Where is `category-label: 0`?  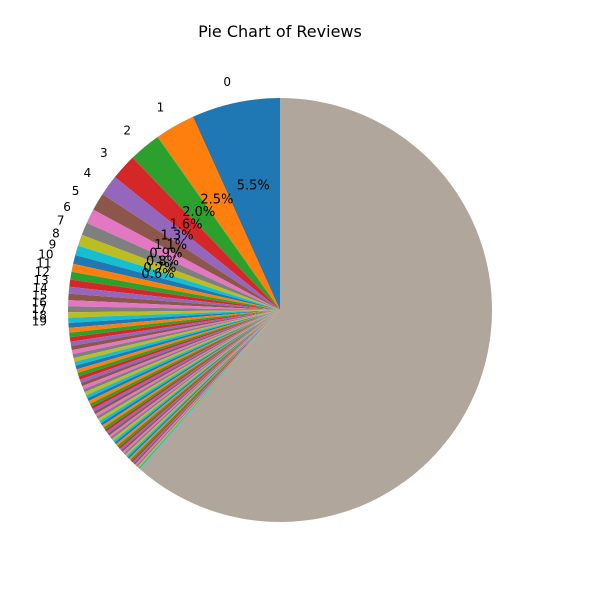 category-label: 0 is located at coordinates (227, 82).